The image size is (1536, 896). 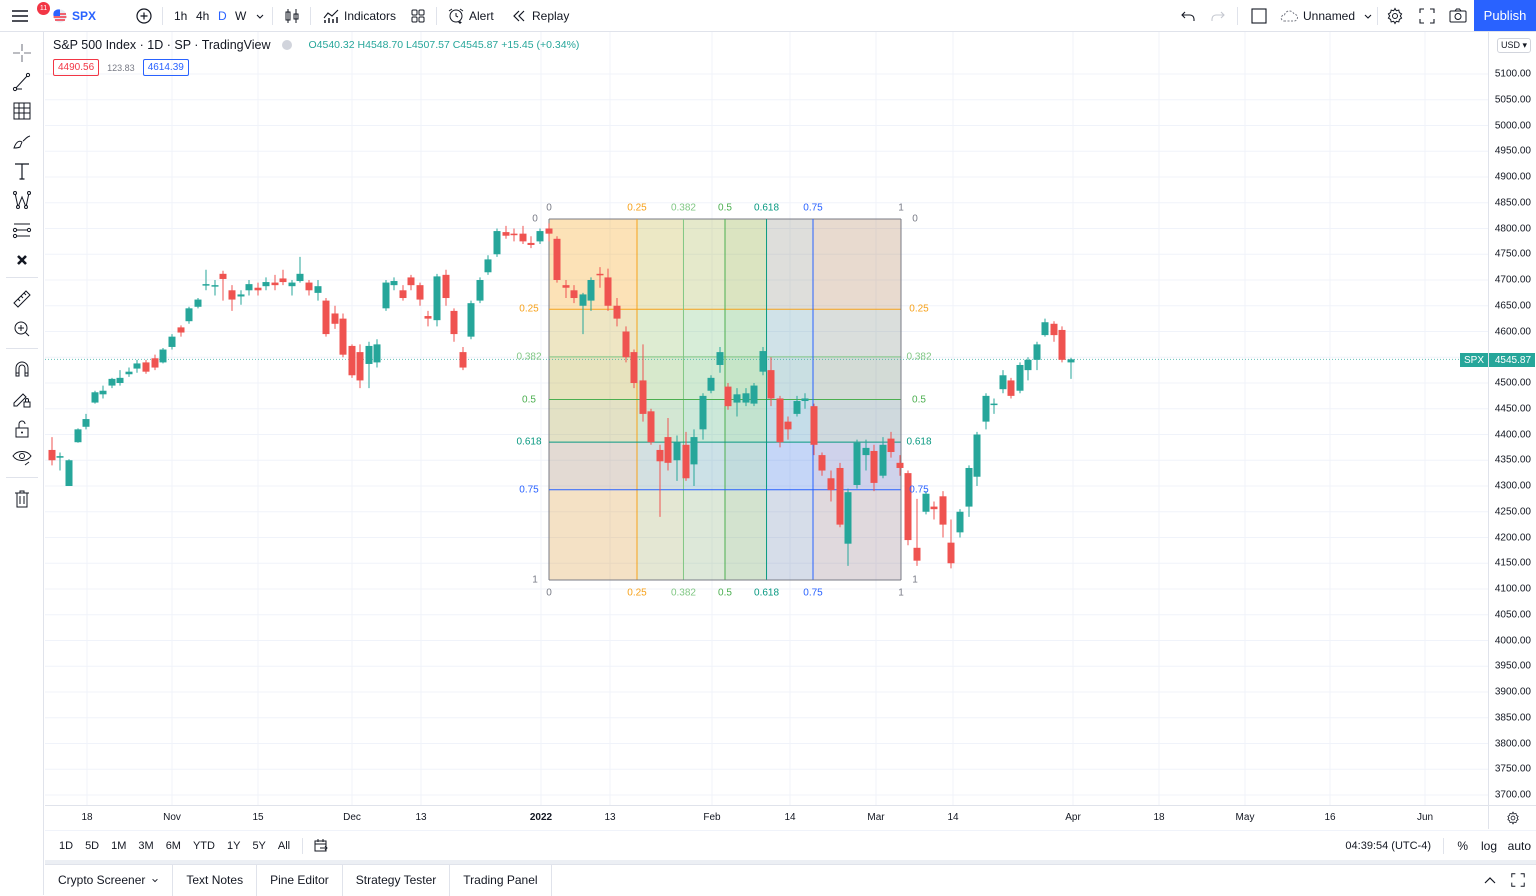 I want to click on interval-4h: 4h, so click(x=202, y=16).